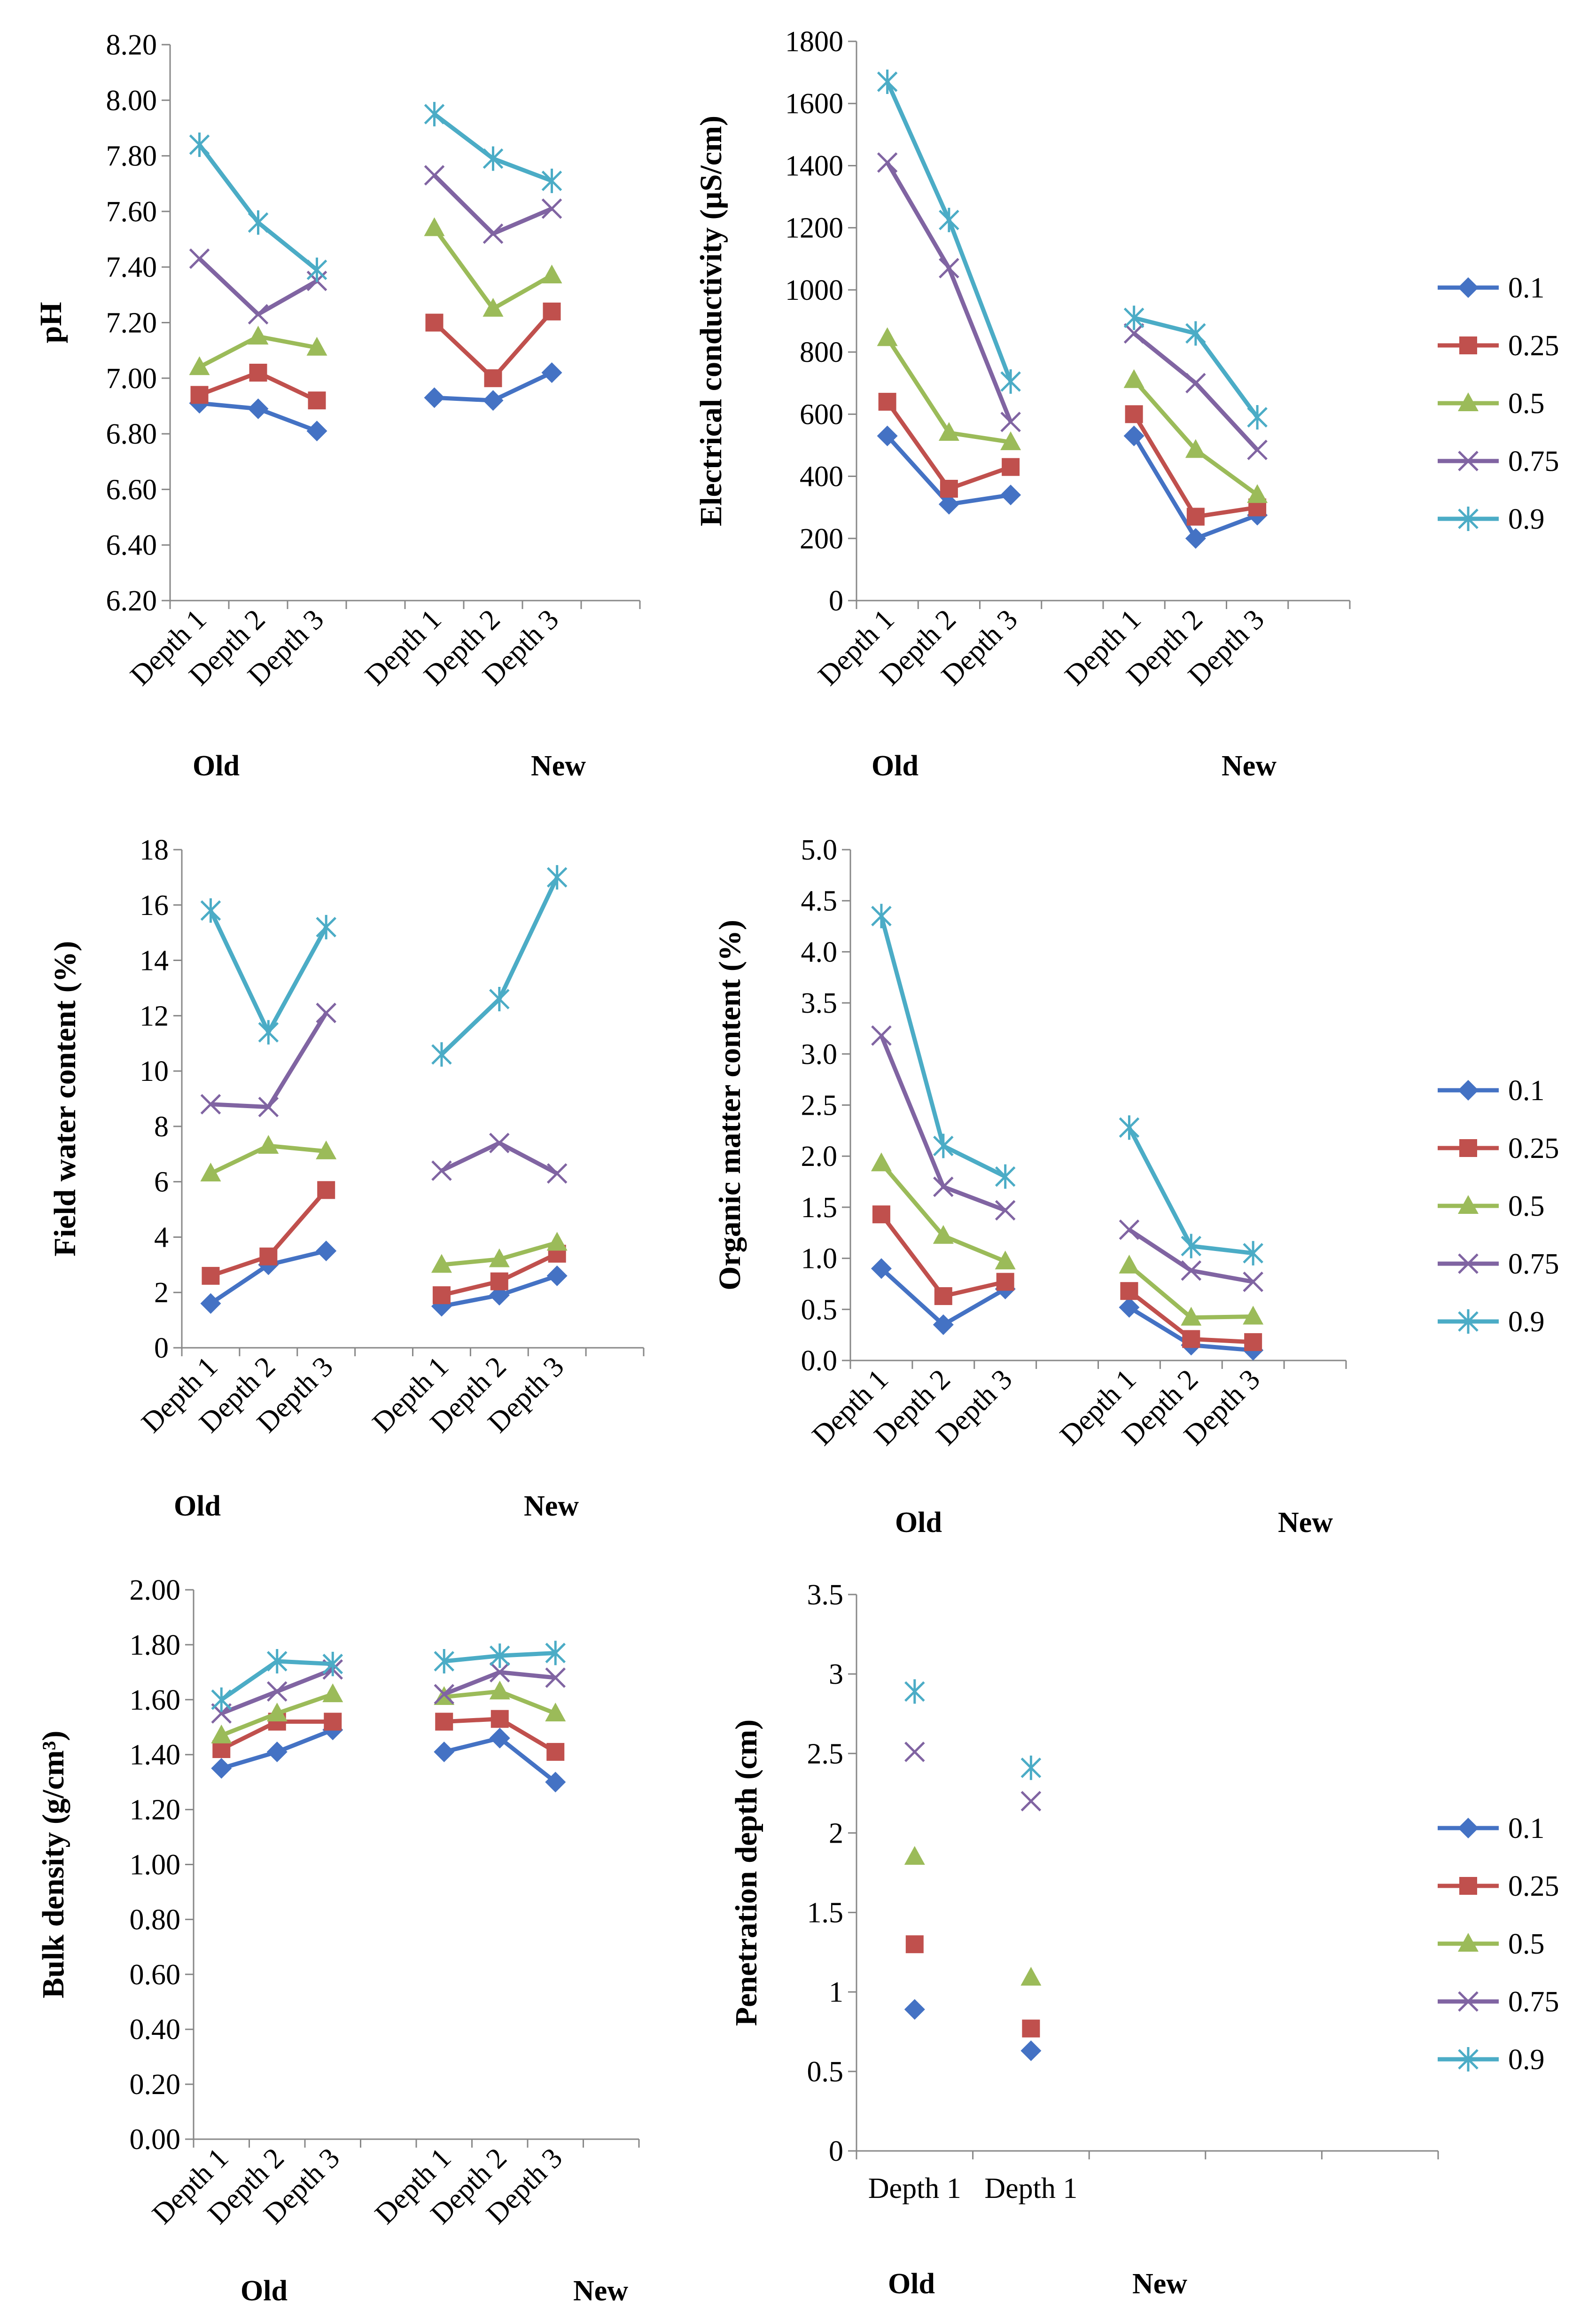  What do you see at coordinates (1031, 2188) in the screenshot?
I see `x-category-label: Depth 1` at bounding box center [1031, 2188].